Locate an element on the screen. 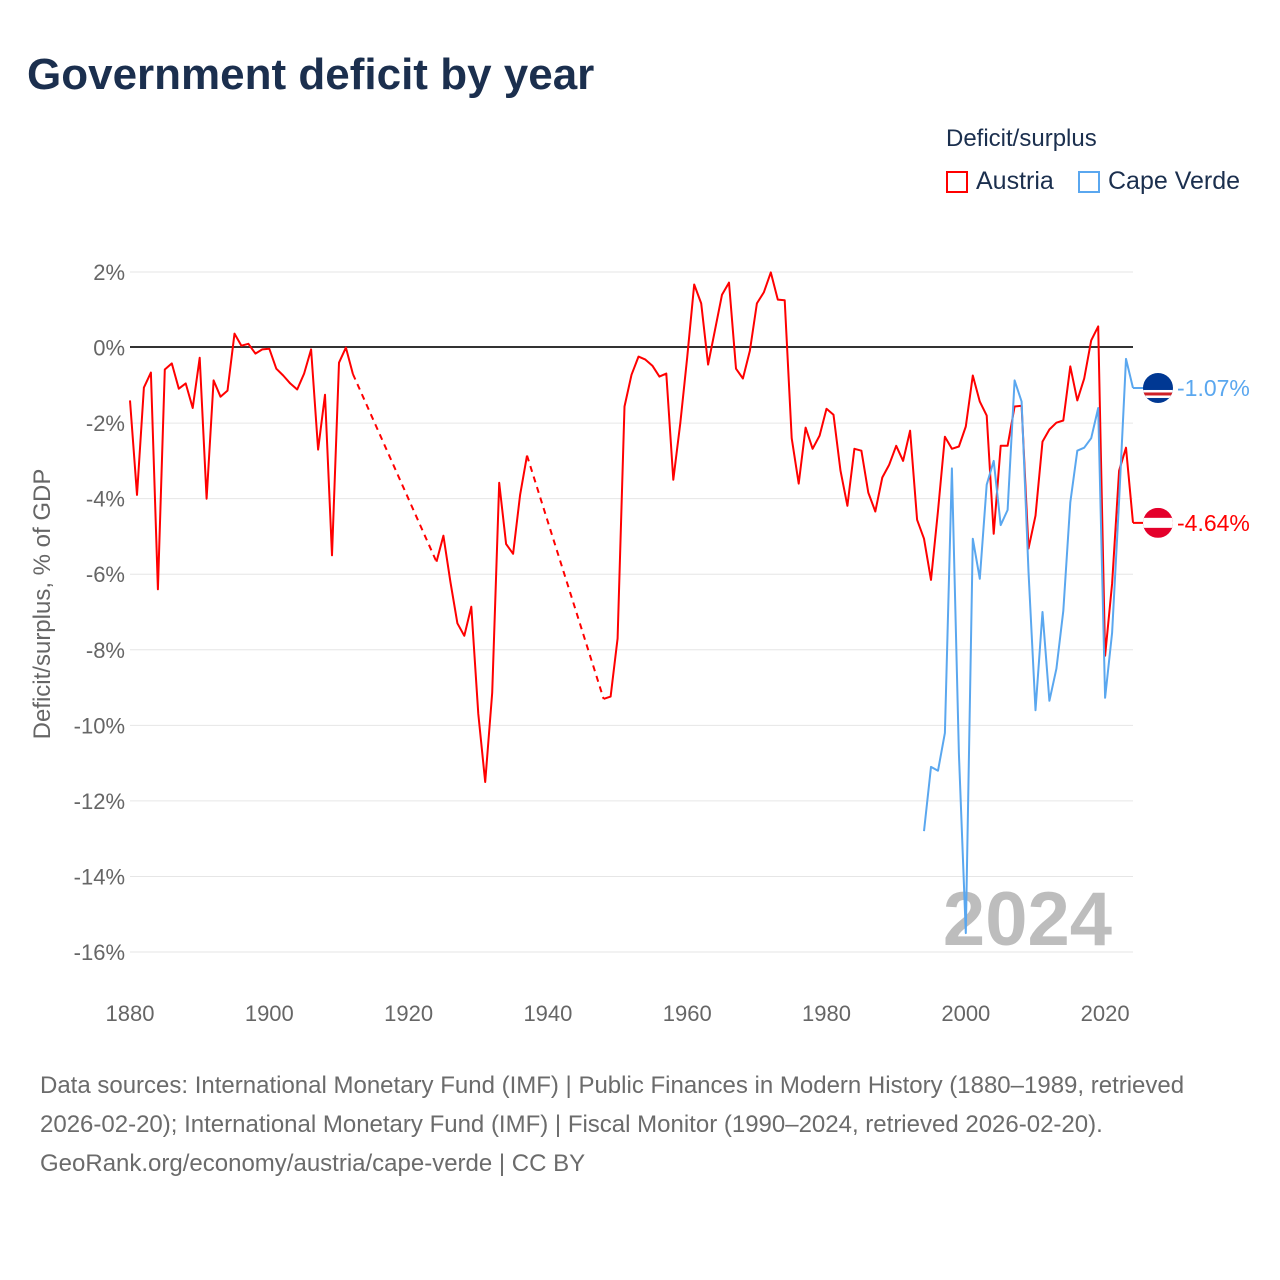  y-tick-label: -10% is located at coordinates (99, 725).